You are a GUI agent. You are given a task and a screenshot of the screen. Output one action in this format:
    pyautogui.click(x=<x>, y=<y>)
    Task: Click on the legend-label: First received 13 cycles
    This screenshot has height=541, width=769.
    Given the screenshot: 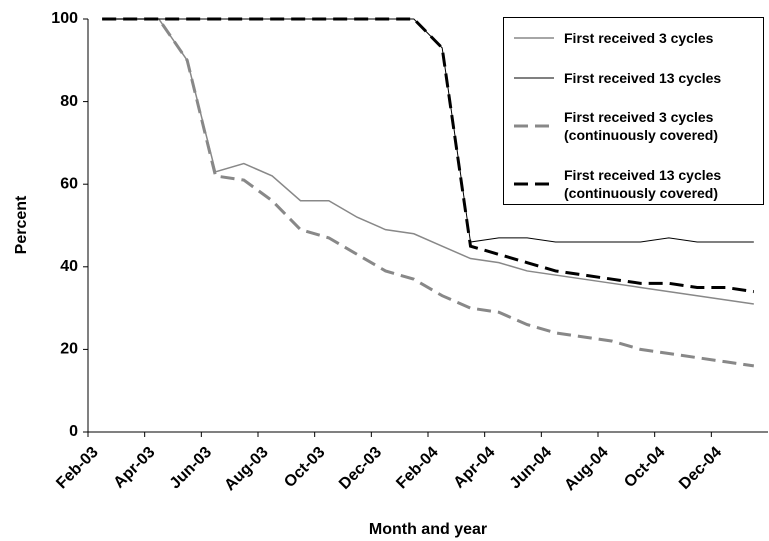 What is the action you would take?
    pyautogui.click(x=643, y=78)
    